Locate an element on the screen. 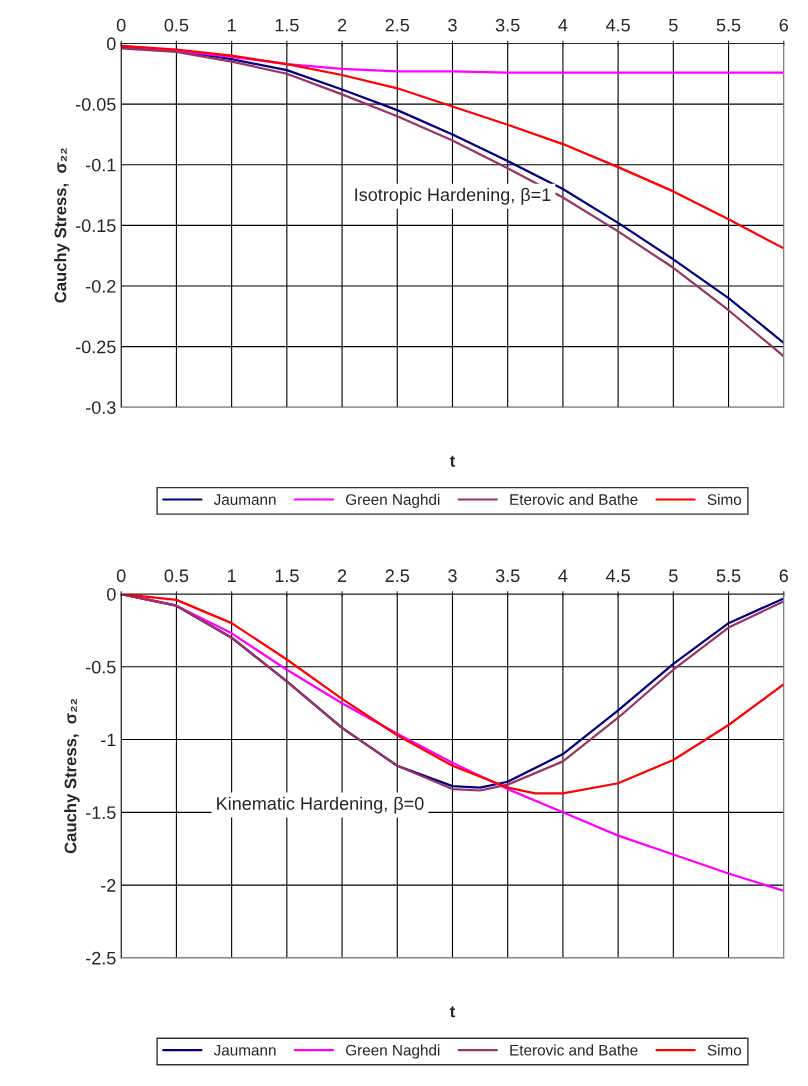 The height and width of the screenshot is (1086, 808). y-tick-label: -0.3 is located at coordinates (101, 407).